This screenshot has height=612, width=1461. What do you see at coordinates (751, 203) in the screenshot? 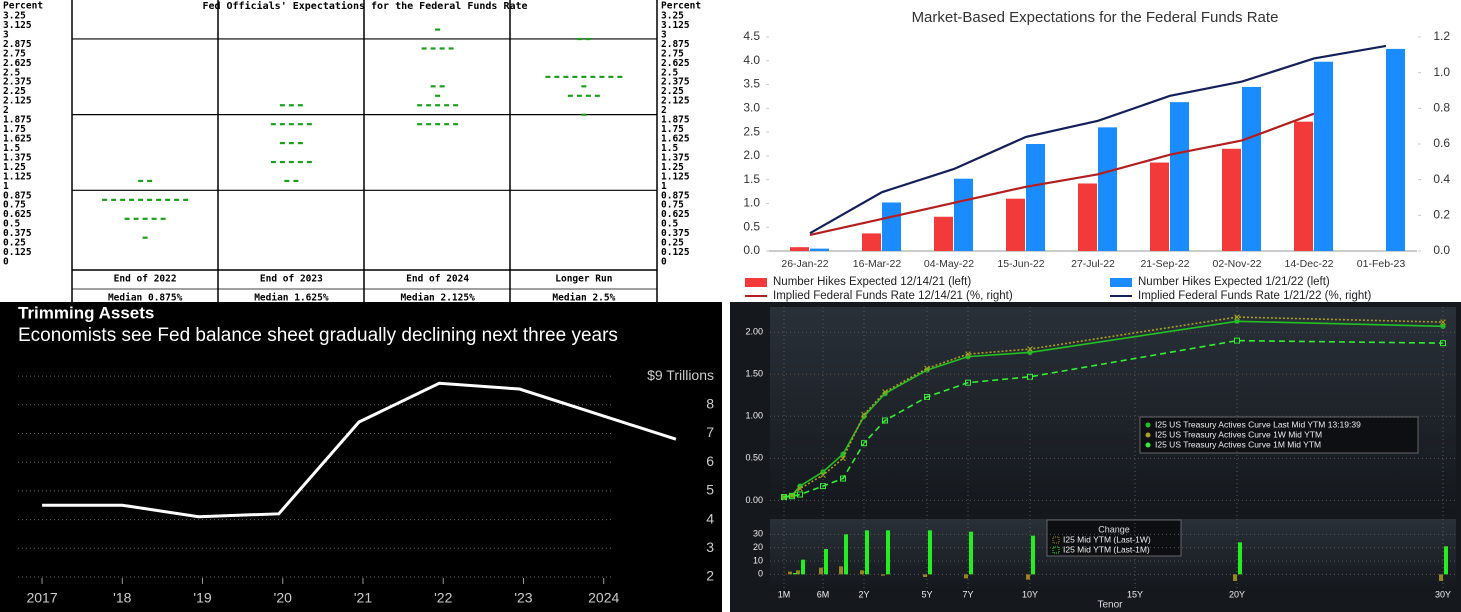
I see `y-tick-label: 1.0` at bounding box center [751, 203].